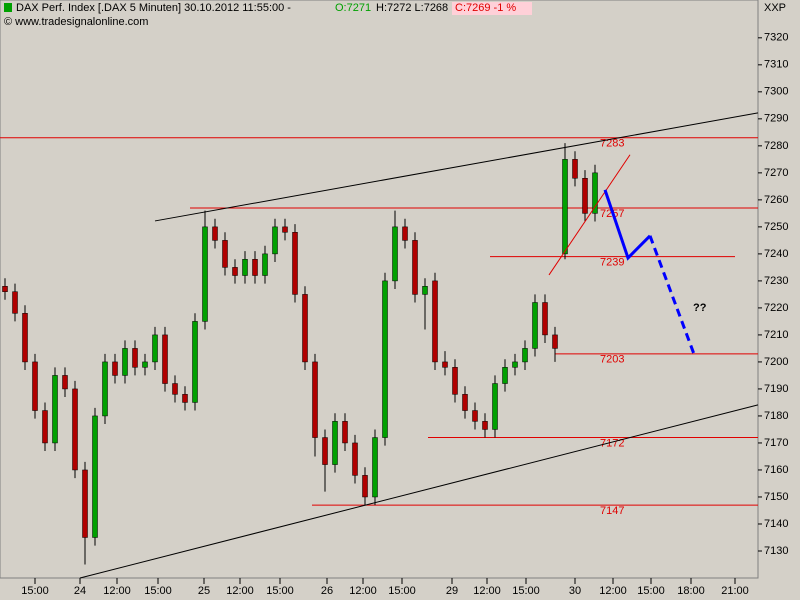  What do you see at coordinates (776, 146) in the screenshot?
I see `y-tick-label: 7280` at bounding box center [776, 146].